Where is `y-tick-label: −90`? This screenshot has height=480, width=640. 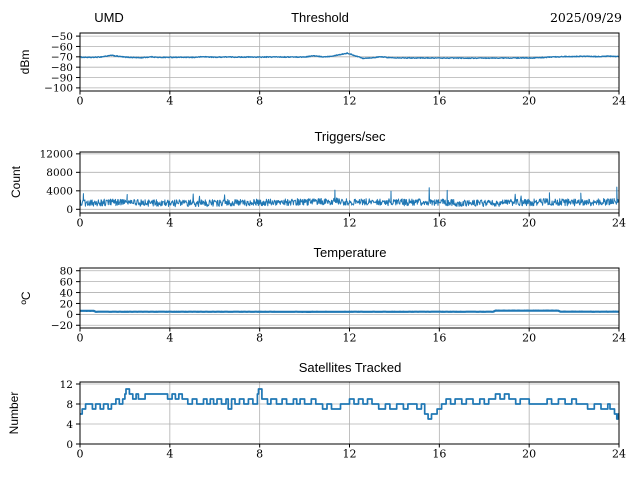
y-tick-label: −90 is located at coordinates (62, 78).